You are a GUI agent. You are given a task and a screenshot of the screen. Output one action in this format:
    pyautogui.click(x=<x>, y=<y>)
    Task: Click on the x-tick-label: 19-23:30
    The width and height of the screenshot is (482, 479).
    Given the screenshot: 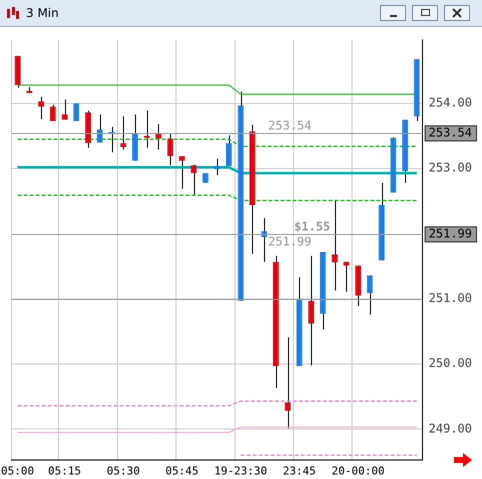 What is the action you would take?
    pyautogui.click(x=241, y=471)
    